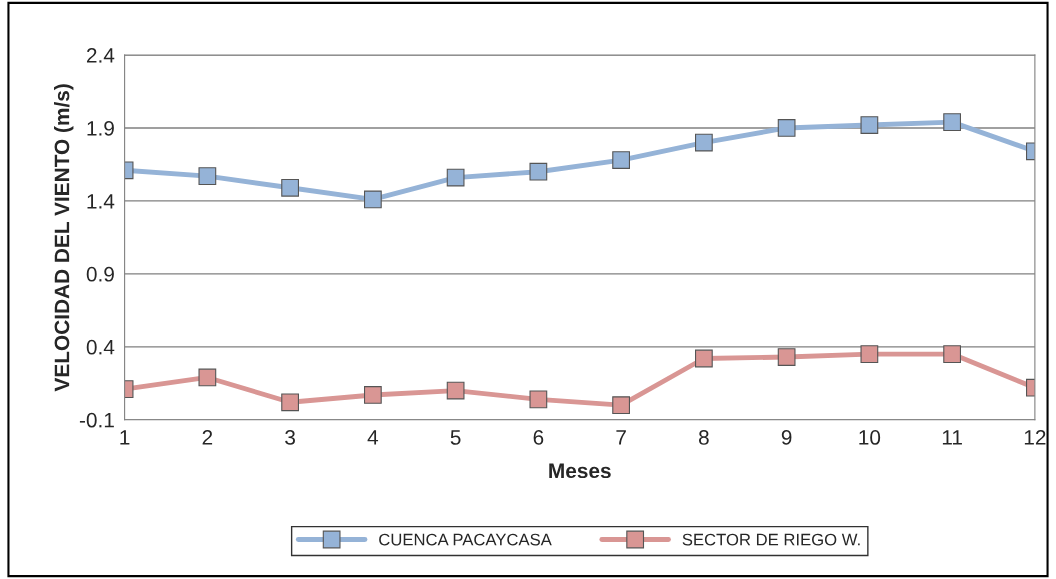 The height and width of the screenshot is (579, 1056). What do you see at coordinates (100, 347) in the screenshot?
I see `y-tick-label: 0.4` at bounding box center [100, 347].